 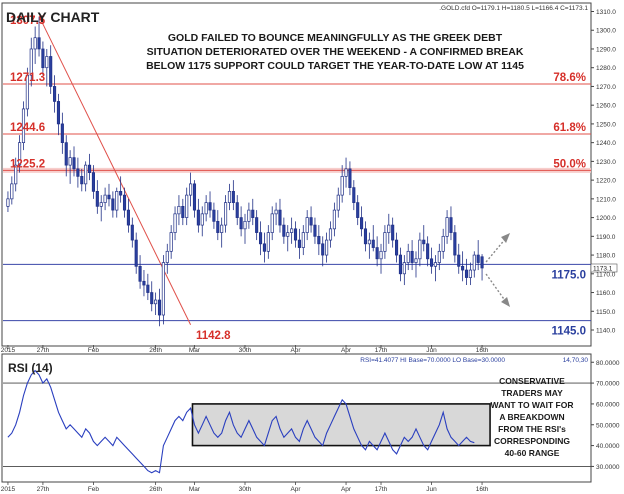 What do you see at coordinates (608, 467) in the screenshot?
I see `rsi-tick-label: 30.0000` at bounding box center [608, 467].